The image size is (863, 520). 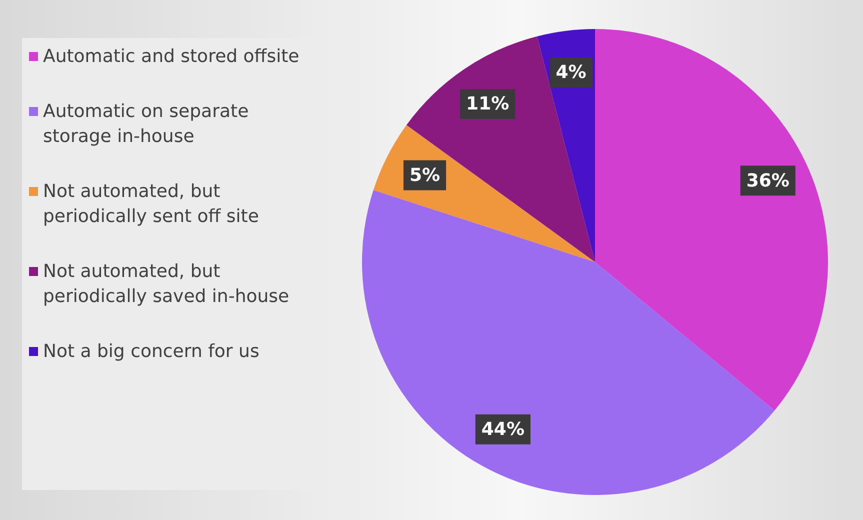 What do you see at coordinates (424, 175) in the screenshot?
I see `data-label: 5%` at bounding box center [424, 175].